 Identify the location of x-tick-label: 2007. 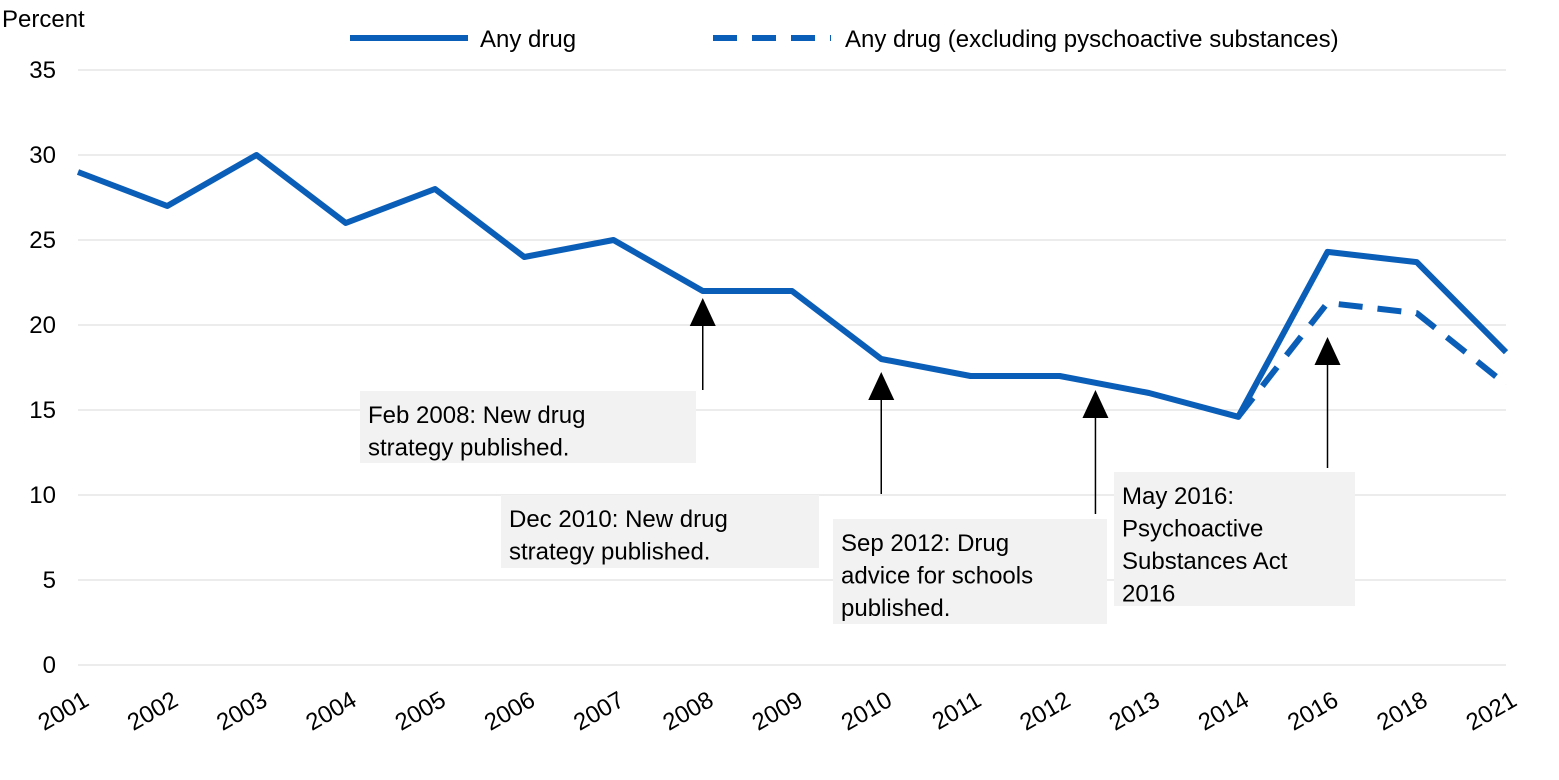
(599, 711).